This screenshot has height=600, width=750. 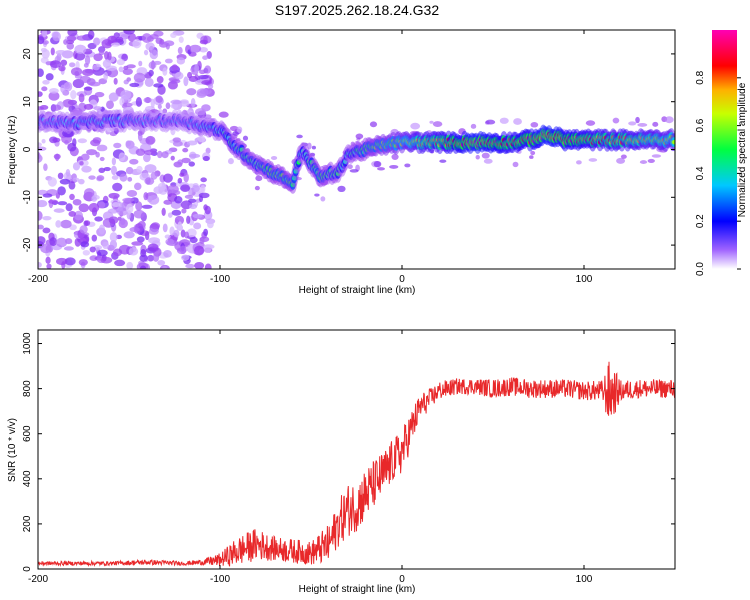 I want to click on snr-x-tick-label: 0, so click(x=402, y=579).